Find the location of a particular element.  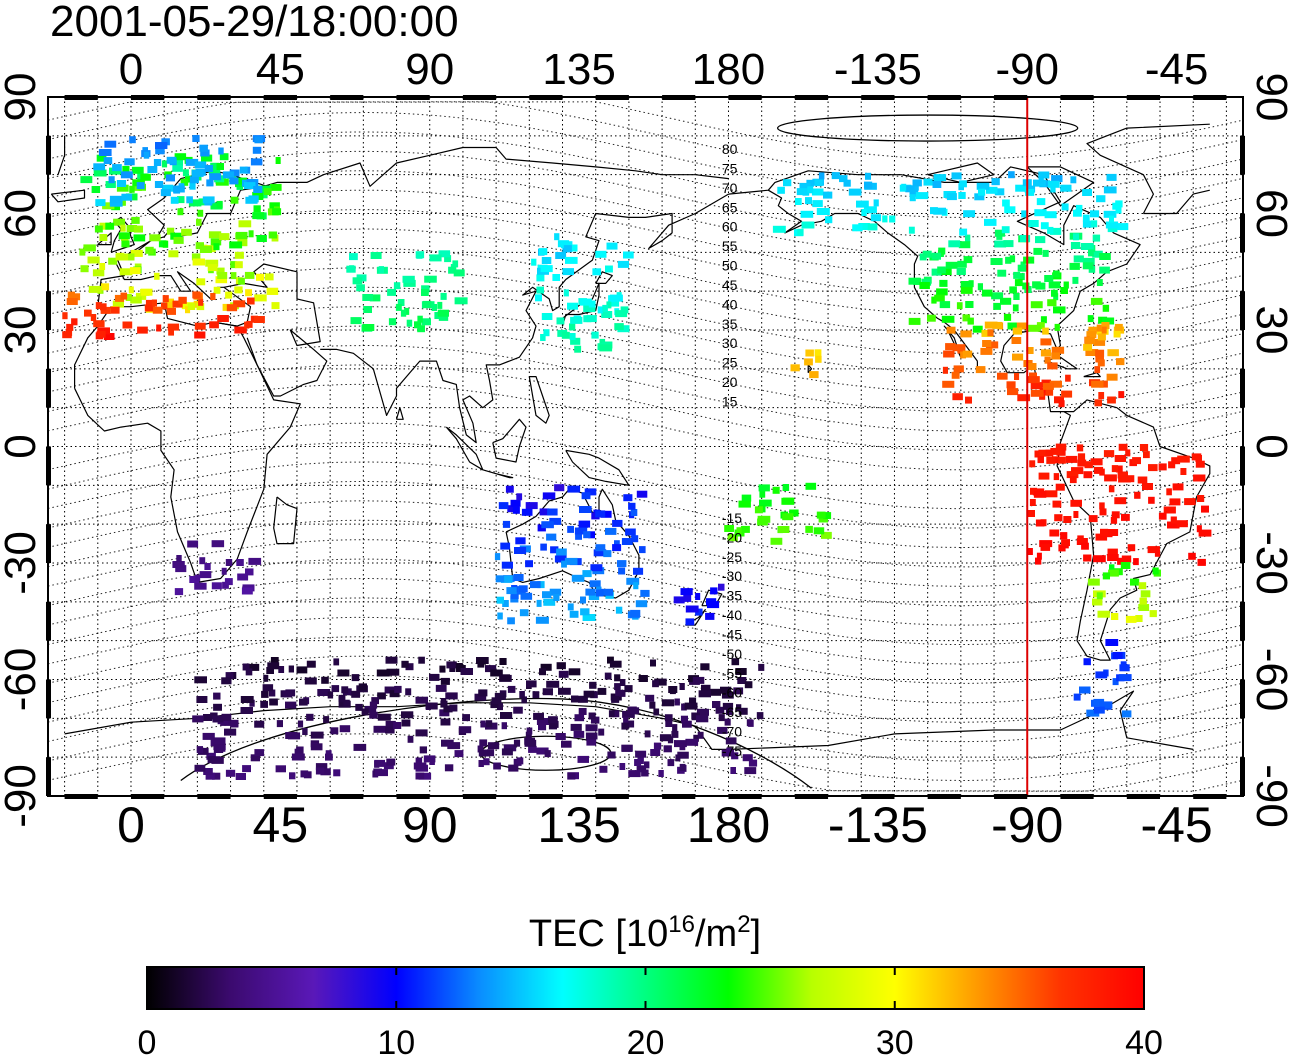

contour-line is located at coordinates (645, 679).